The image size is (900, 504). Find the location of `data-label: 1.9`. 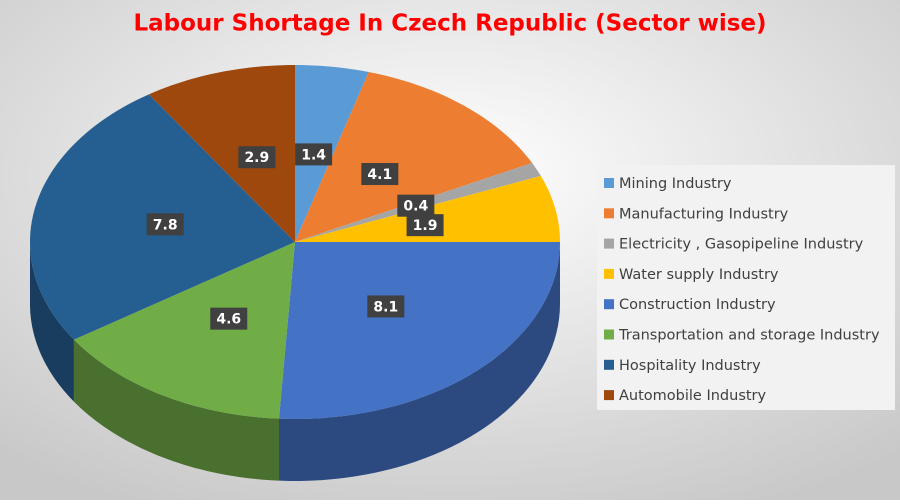

data-label: 1.9 is located at coordinates (425, 226).